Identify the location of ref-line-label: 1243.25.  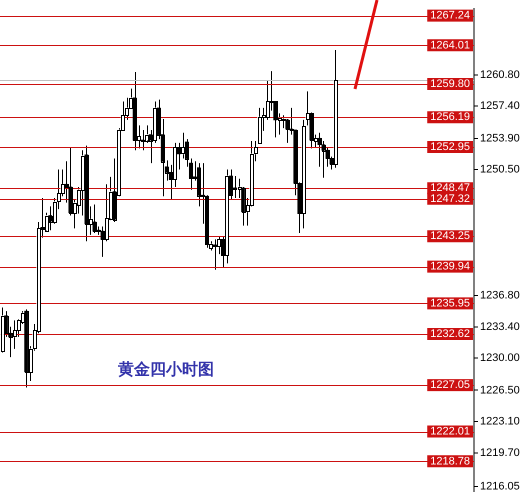
(450, 236).